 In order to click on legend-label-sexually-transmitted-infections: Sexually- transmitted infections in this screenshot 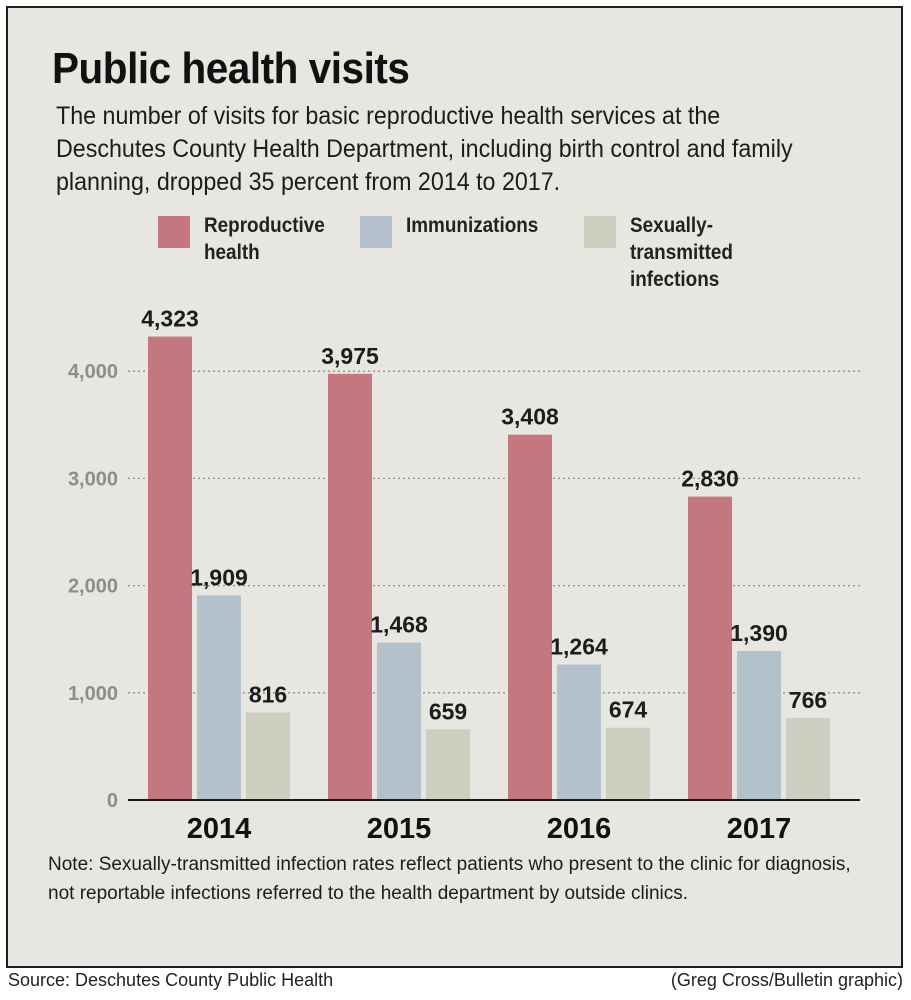, I will do `click(681, 252)`.